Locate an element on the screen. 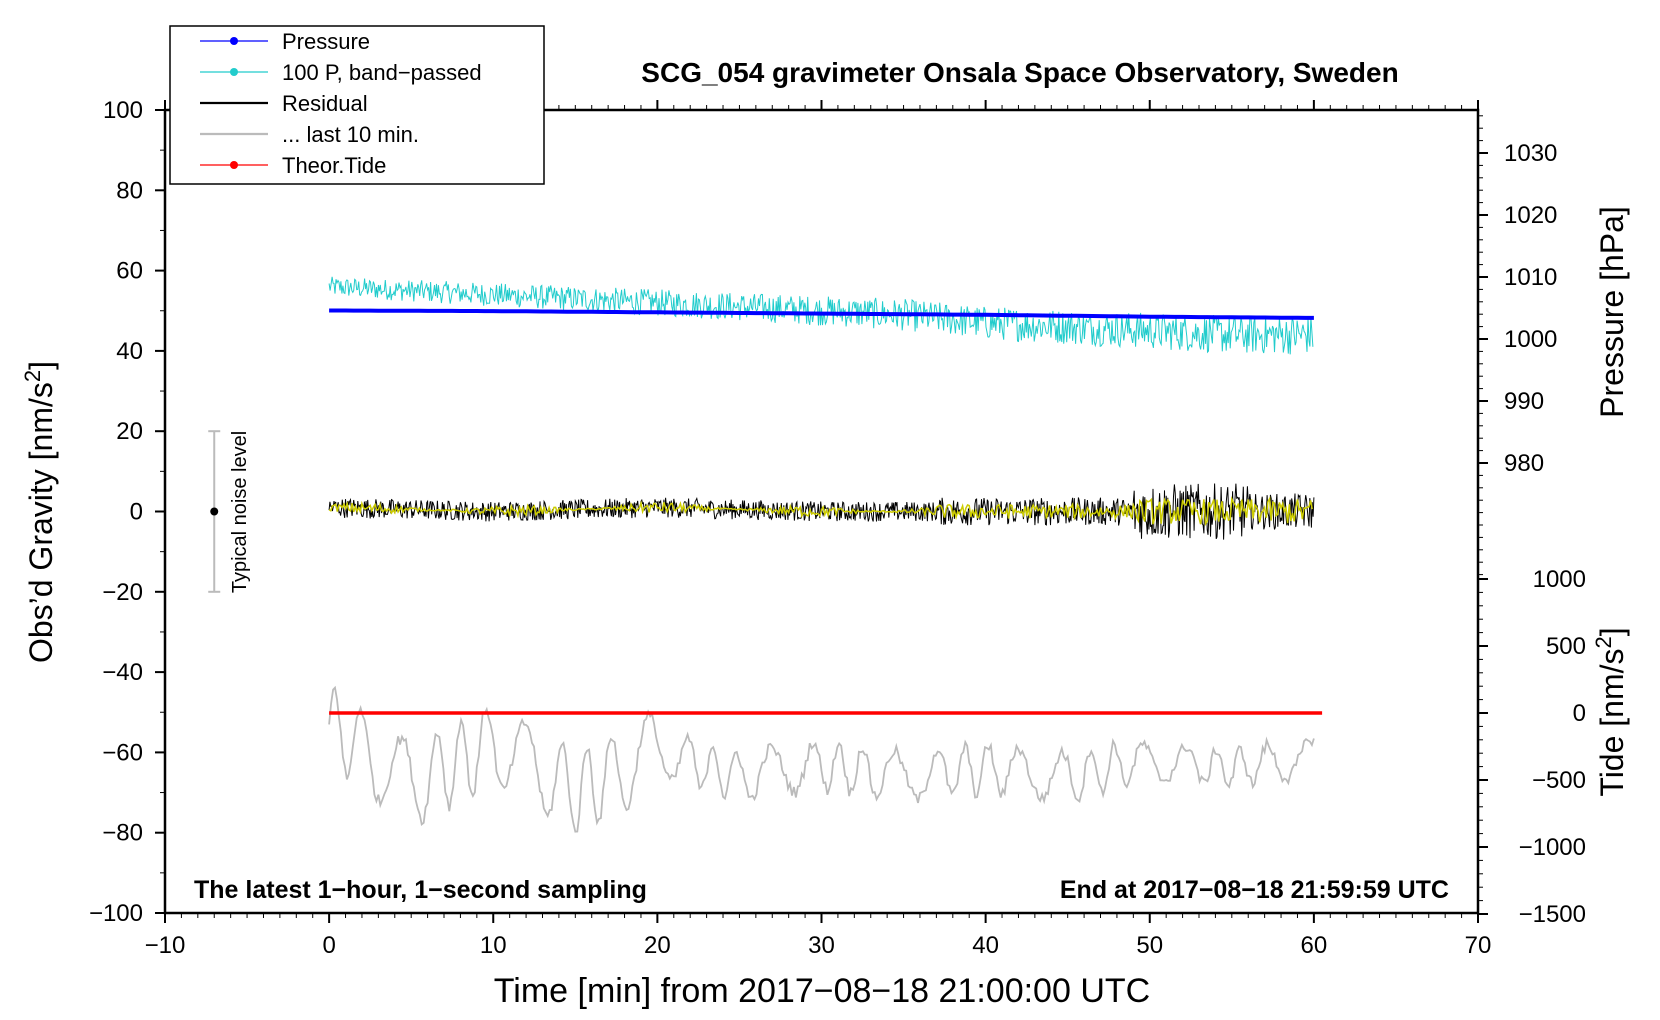 This screenshot has height=1020, width=1660. x-tick-label: −10 is located at coordinates (165, 945).